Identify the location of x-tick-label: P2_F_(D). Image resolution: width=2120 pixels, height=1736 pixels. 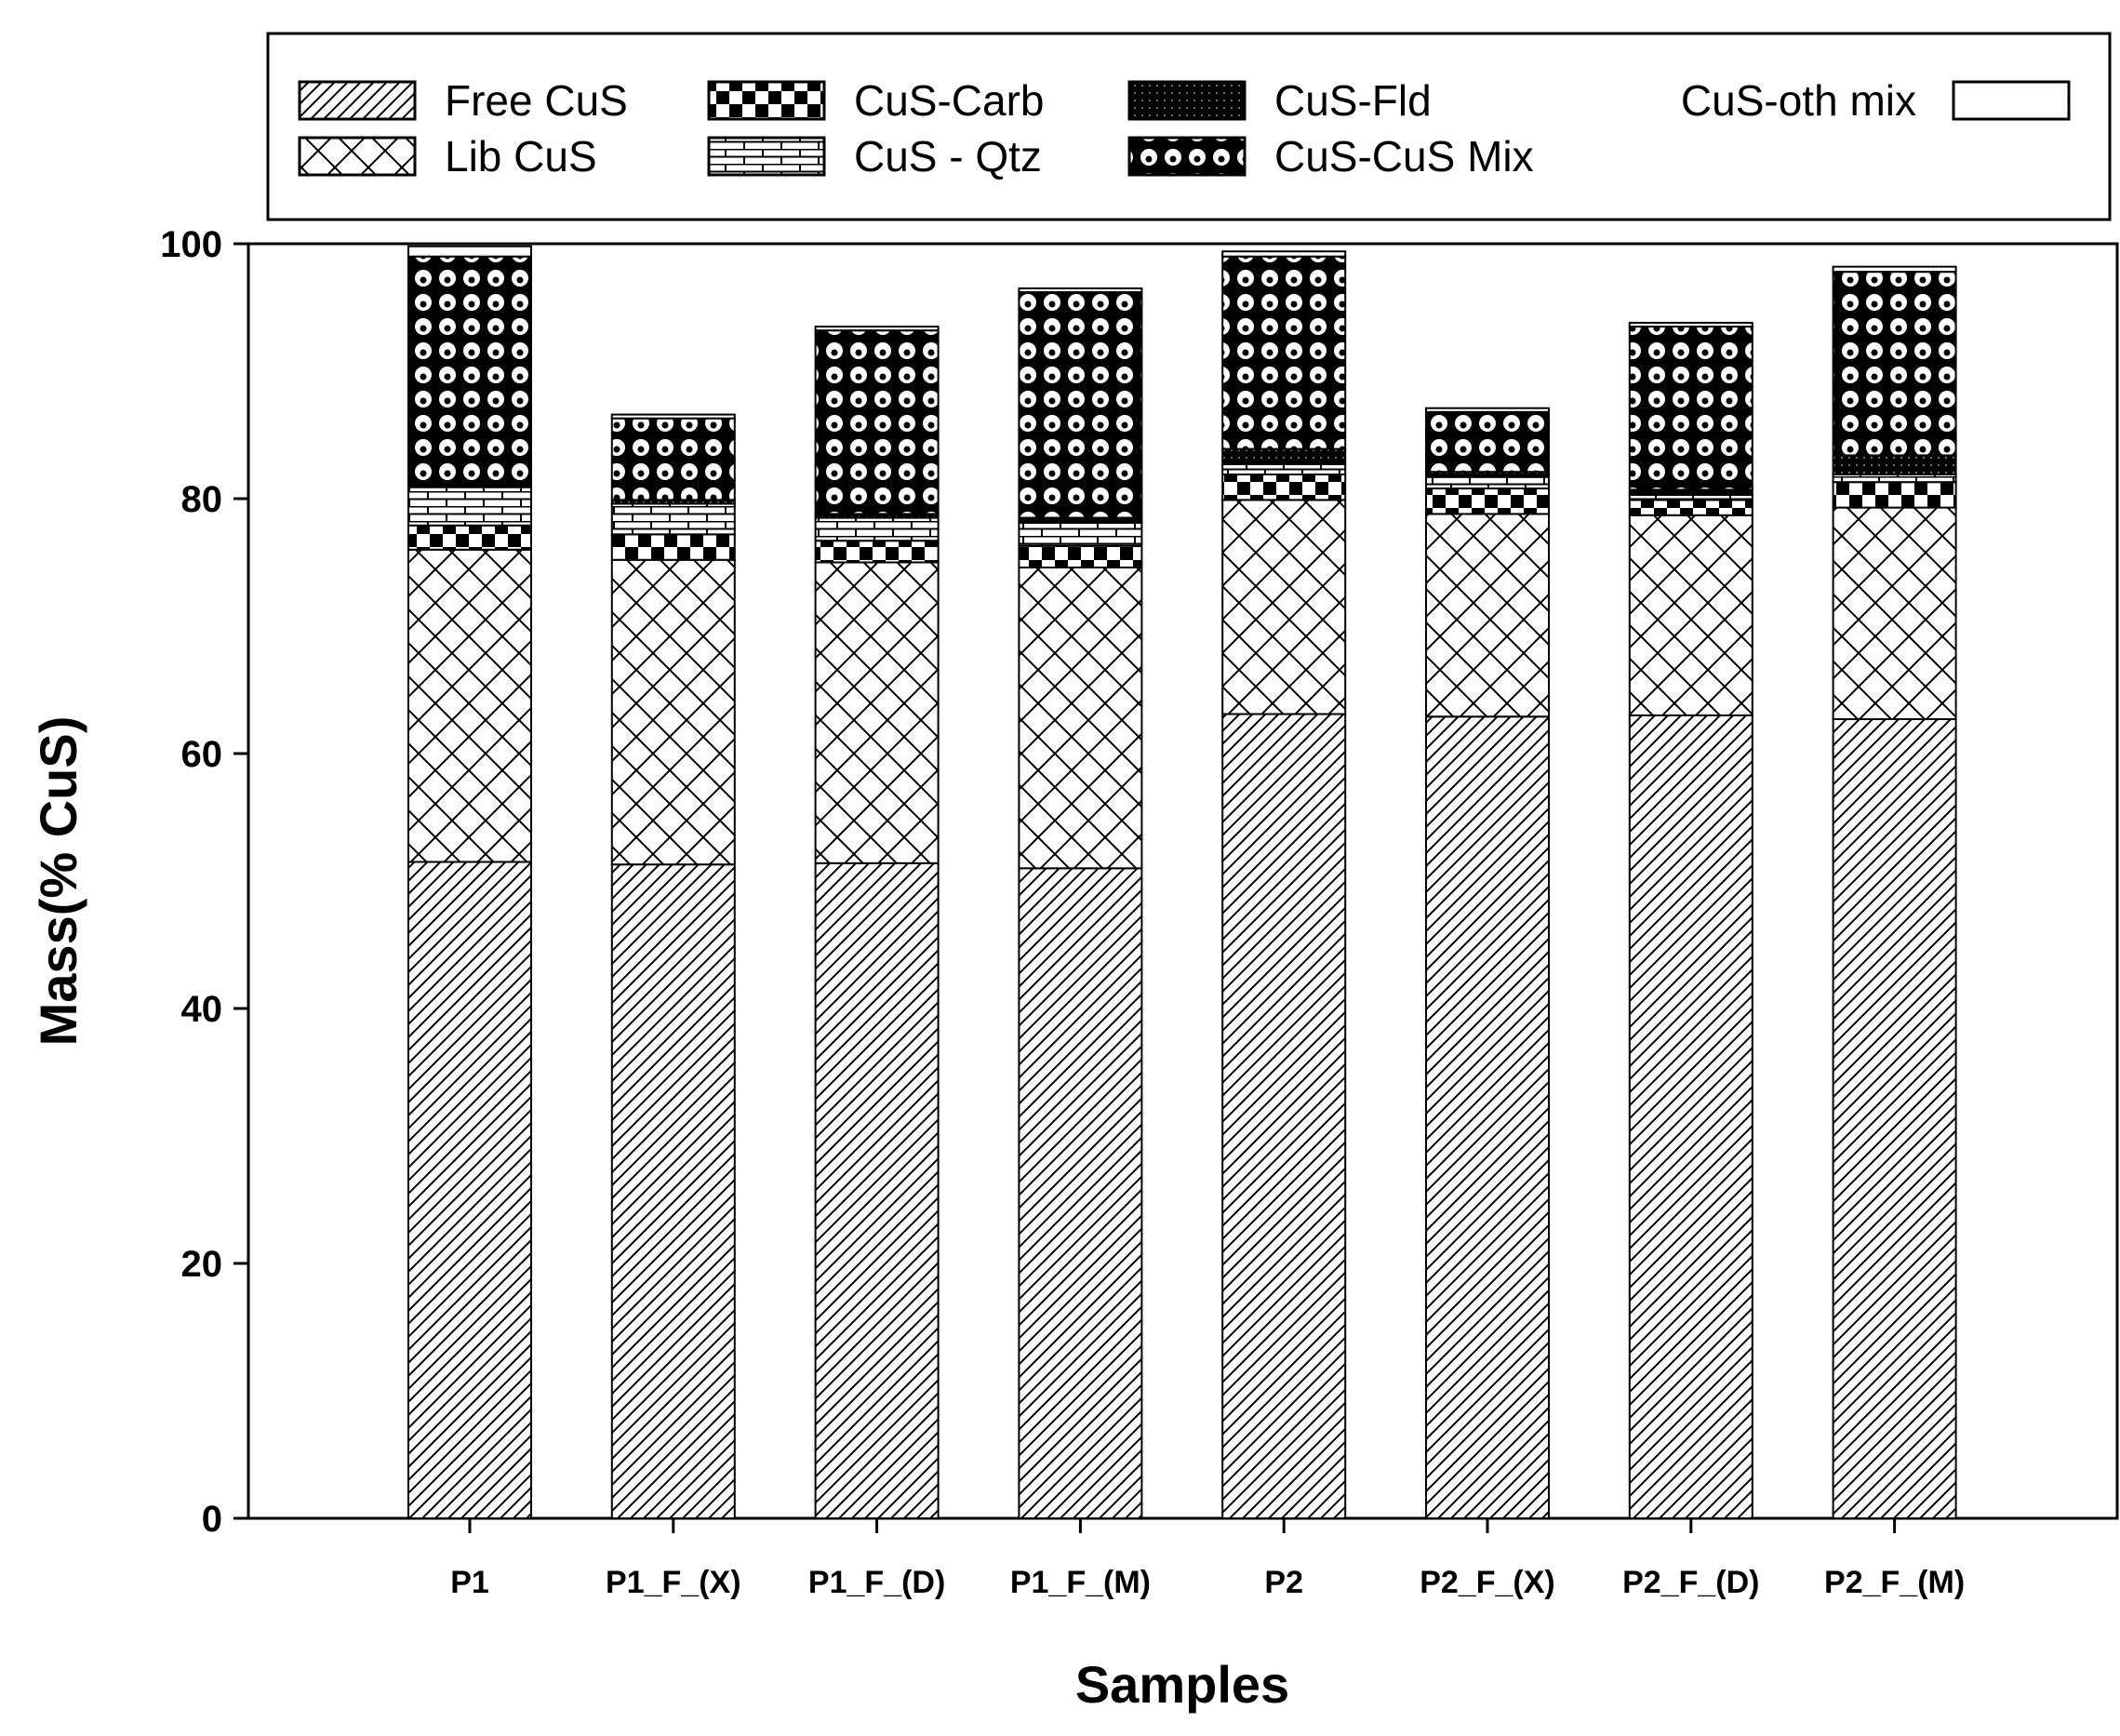
(1690, 1583).